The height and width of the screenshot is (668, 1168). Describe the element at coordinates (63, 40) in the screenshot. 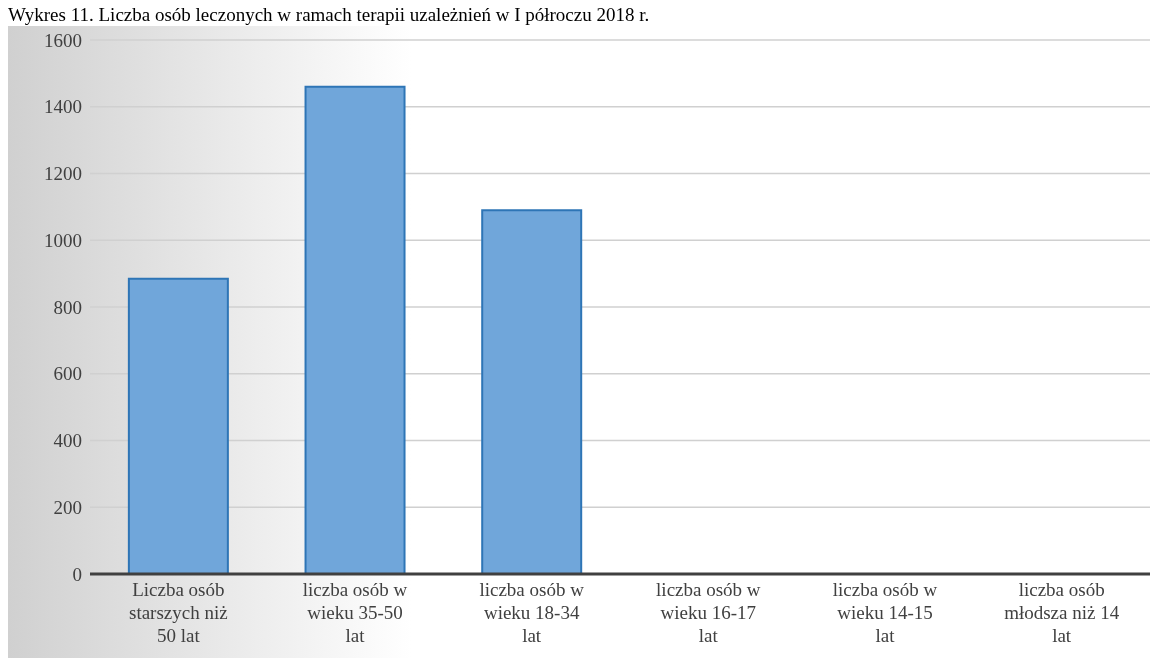

I see `y-tick-label: 1600` at that location.